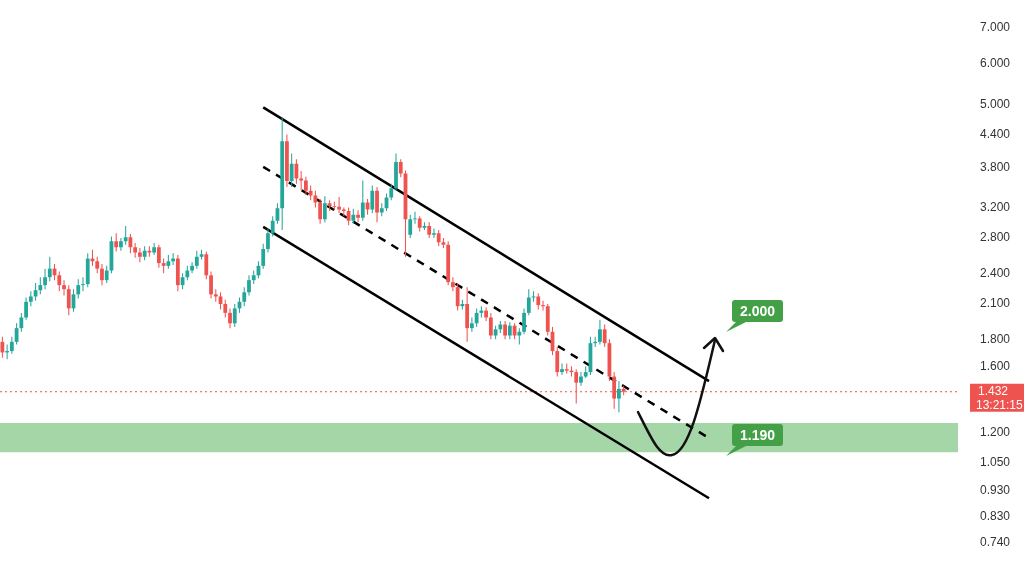 The width and height of the screenshot is (1024, 577). I want to click on y-tick-label: 5.000, so click(995, 104).